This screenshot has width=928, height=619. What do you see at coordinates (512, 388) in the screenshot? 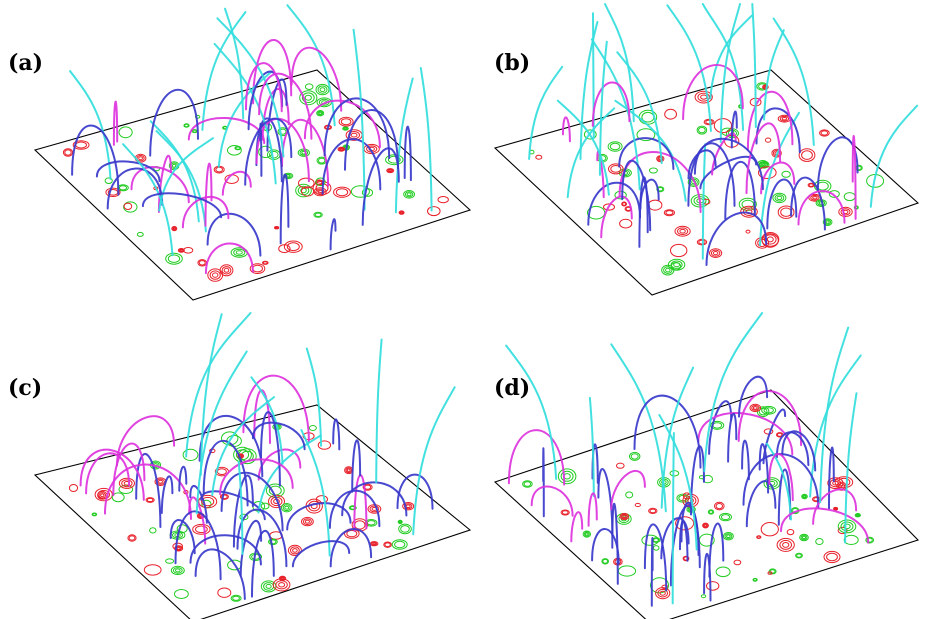
I see `panel-label: (d)` at bounding box center [512, 388].